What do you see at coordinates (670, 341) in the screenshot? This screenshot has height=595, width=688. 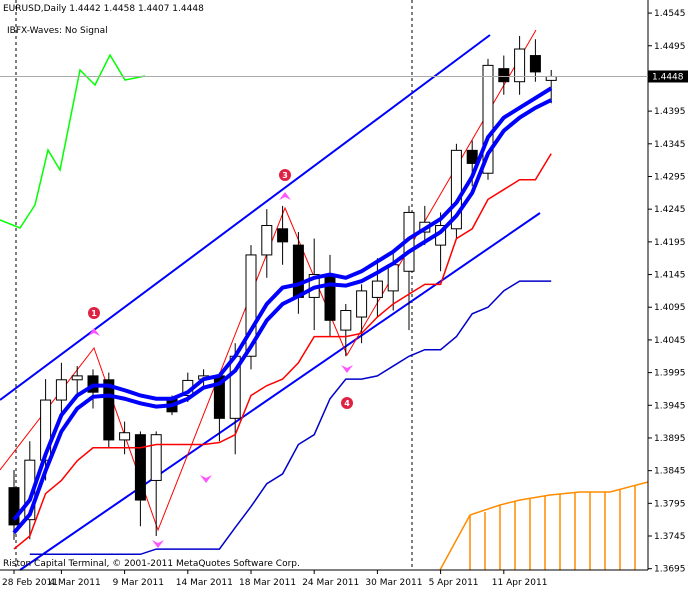 I see `y-tick-label: 1.4045` at bounding box center [670, 341].